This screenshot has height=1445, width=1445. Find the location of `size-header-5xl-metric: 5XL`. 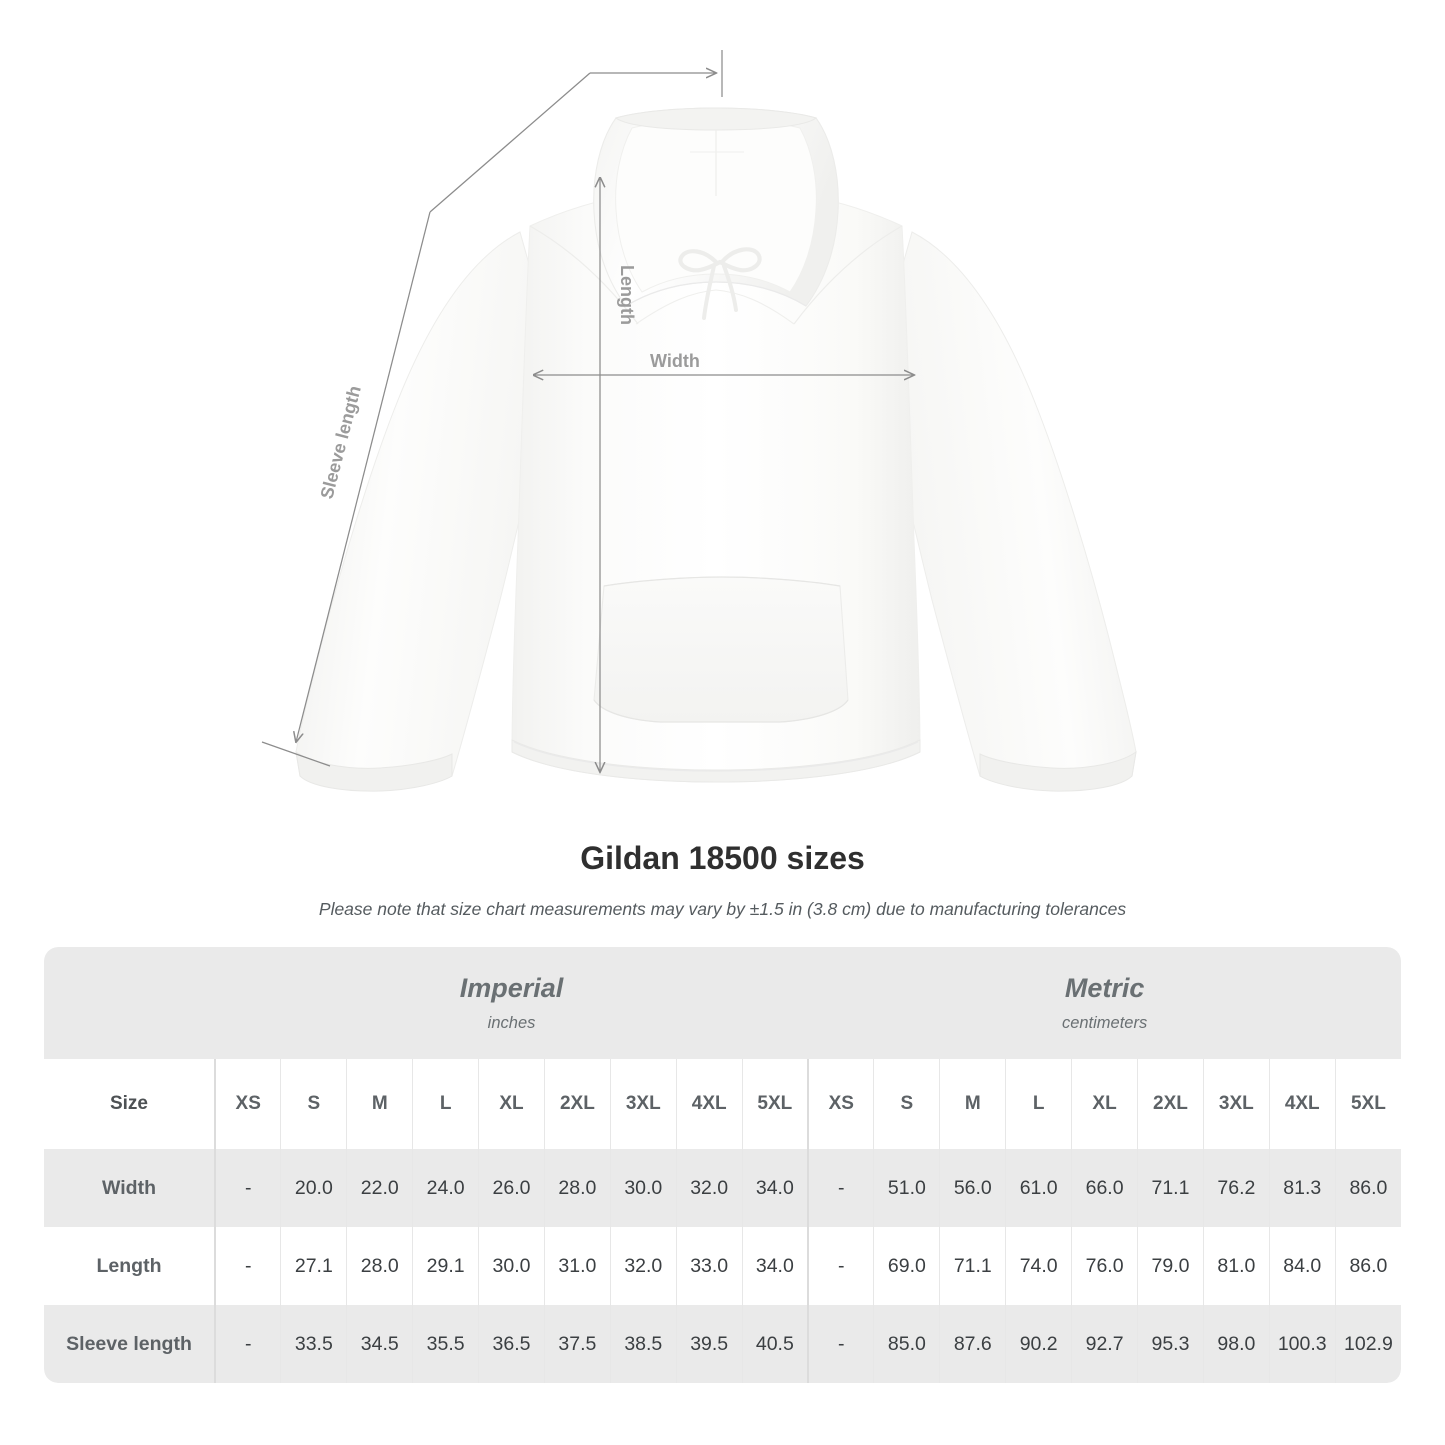

size-header-5xl-metric: 5XL is located at coordinates (1368, 1104).